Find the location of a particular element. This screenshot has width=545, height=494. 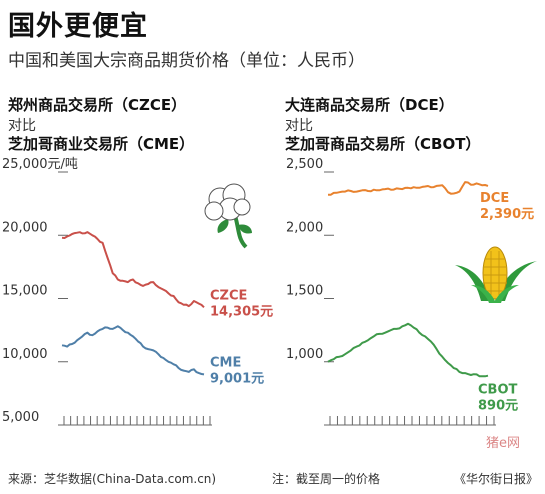

date-note: 注：截至周一的价格 is located at coordinates (326, 479).